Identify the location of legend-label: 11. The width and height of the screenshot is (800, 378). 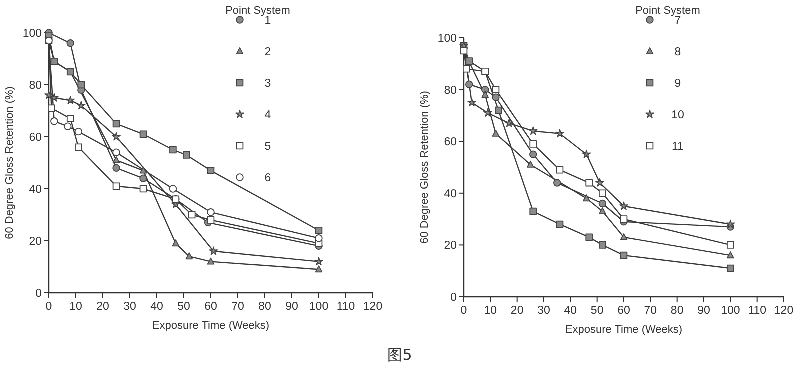
(678, 147).